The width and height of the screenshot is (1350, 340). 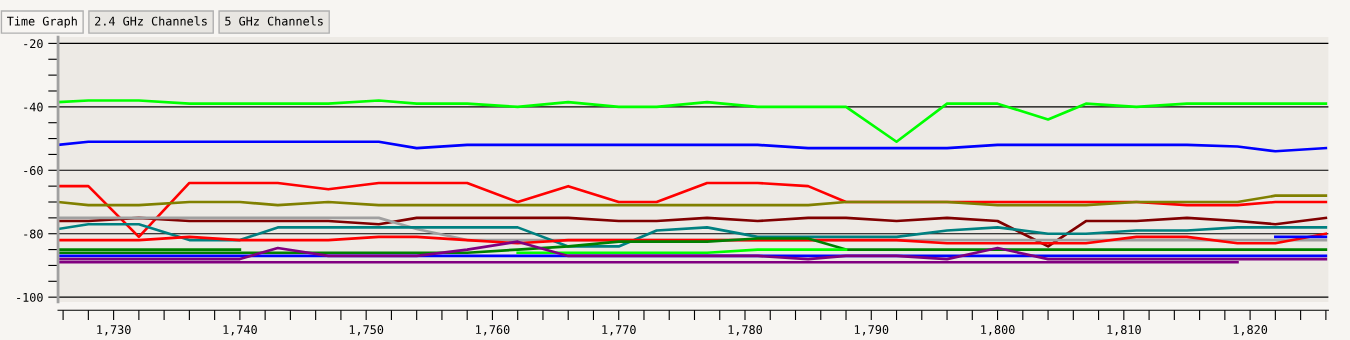 What do you see at coordinates (366, 330) in the screenshot?
I see `x-tick-label: 1,750` at bounding box center [366, 330].